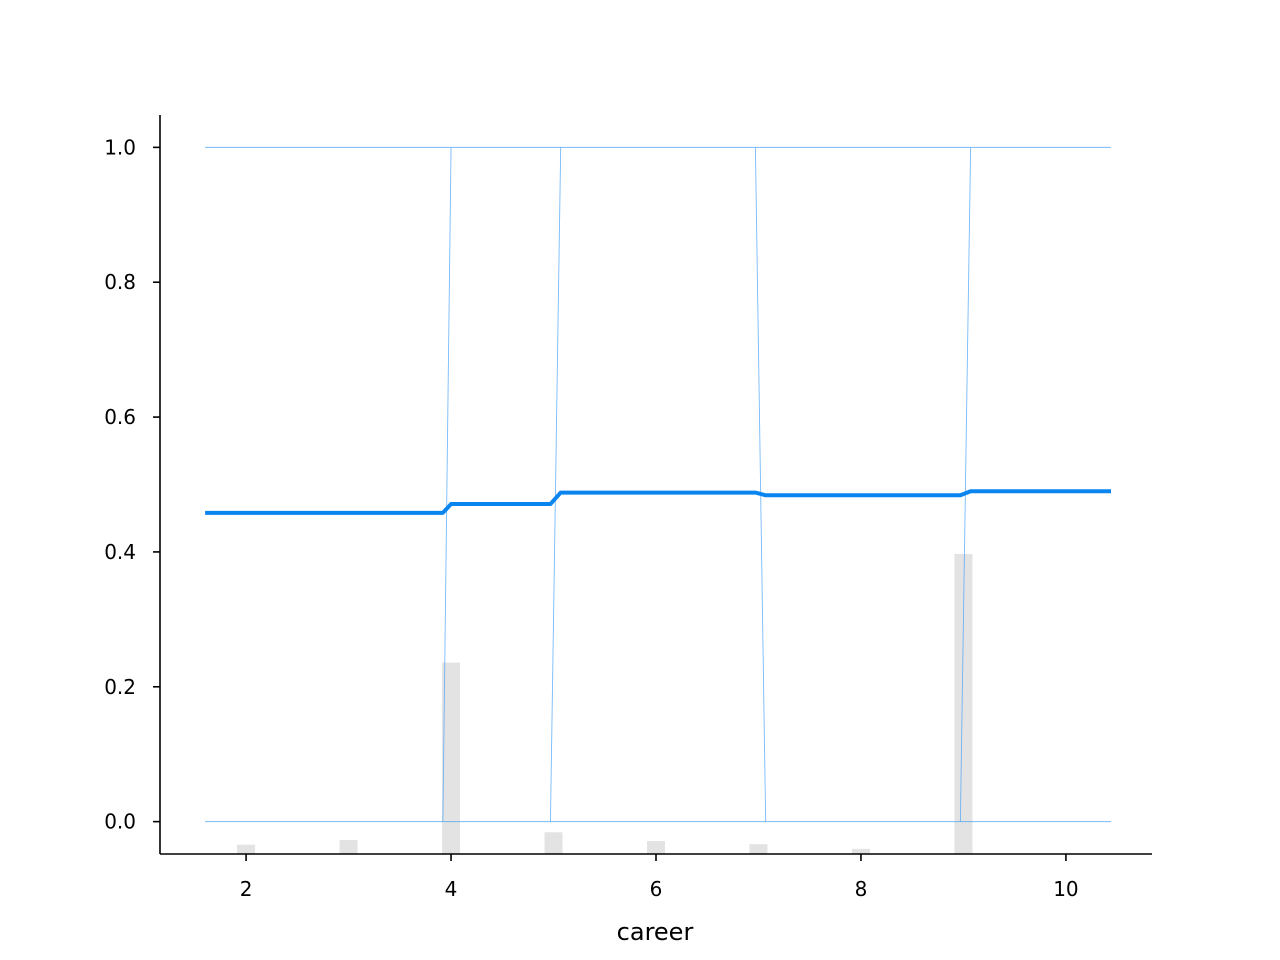 The width and height of the screenshot is (1280, 960). I want to click on x-tick-label: 4, so click(451, 889).